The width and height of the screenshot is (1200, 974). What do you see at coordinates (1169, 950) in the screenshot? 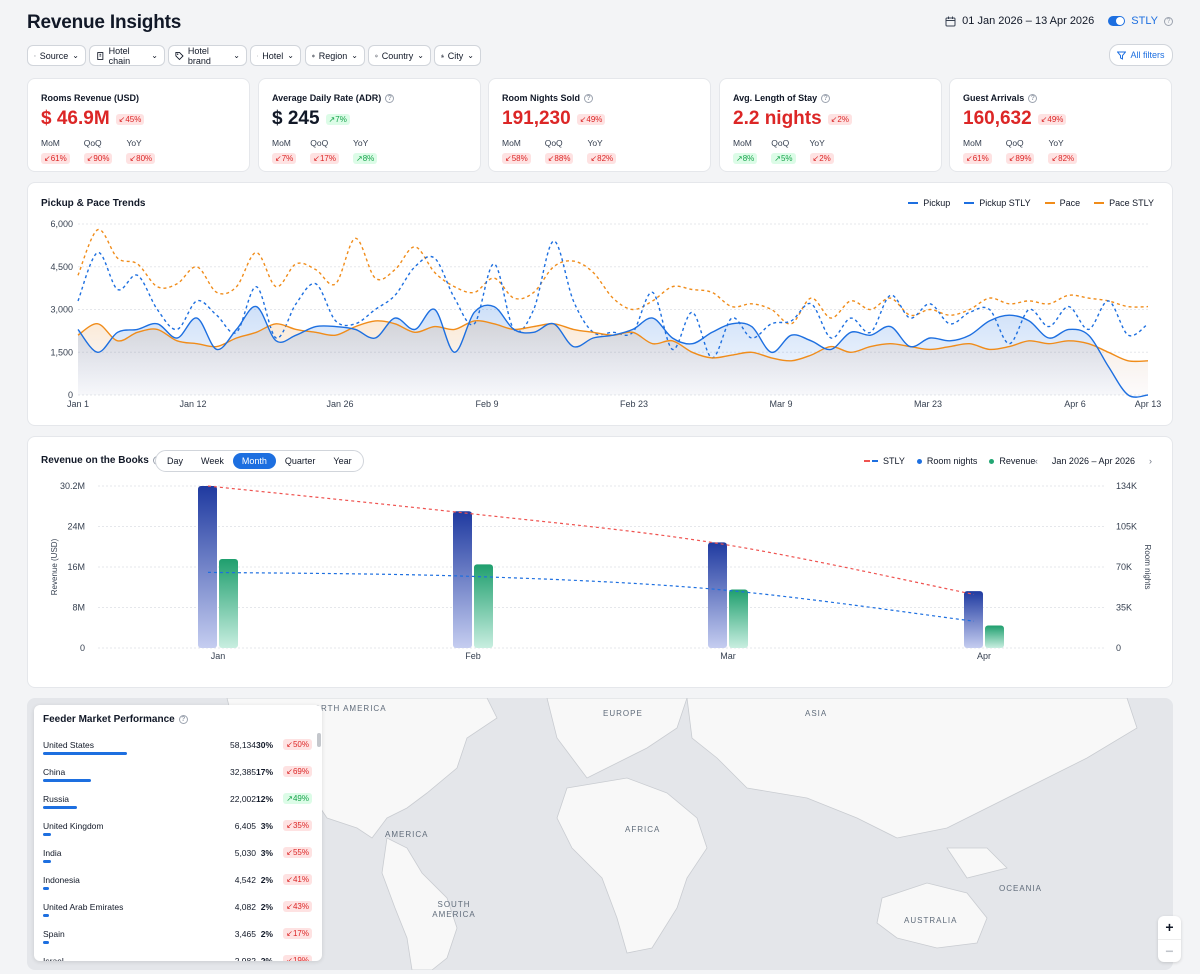
I see `zoom-out-button: −` at bounding box center [1169, 950].